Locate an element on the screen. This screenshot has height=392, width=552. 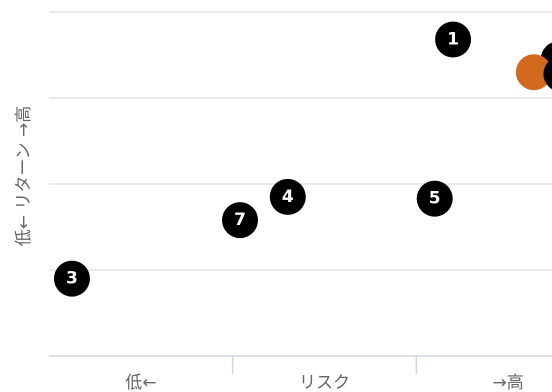
data-point: 8 is located at coordinates (547, 74).